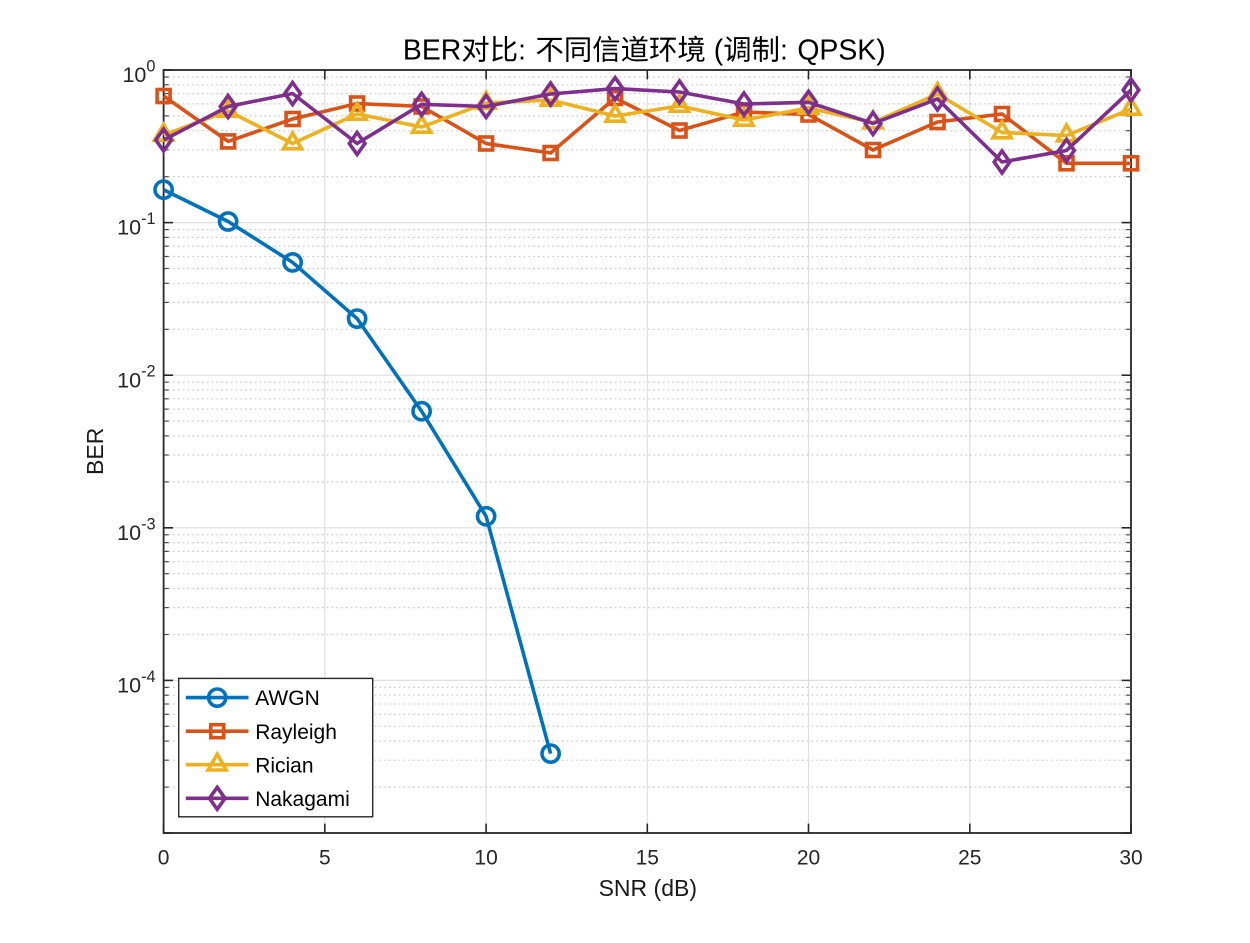 The height and width of the screenshot is (943, 1250). What do you see at coordinates (325, 858) in the screenshot?
I see `svg-text: 5` at bounding box center [325, 858].